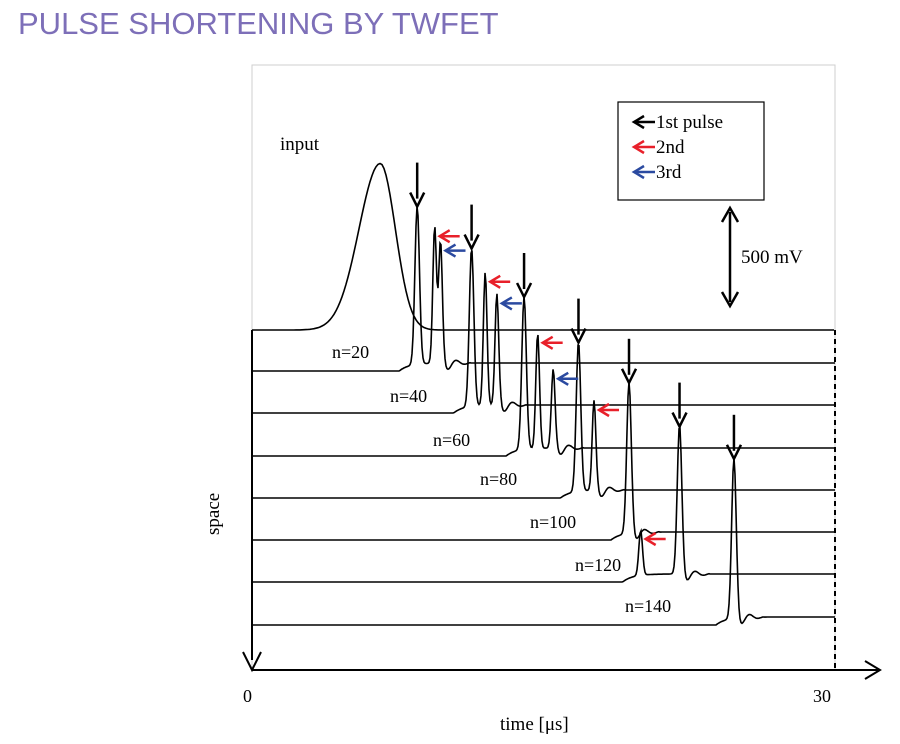 This screenshot has width=900, height=744. Describe the element at coordinates (350, 352) in the screenshot. I see `series-label-n-20: n=20` at that location.